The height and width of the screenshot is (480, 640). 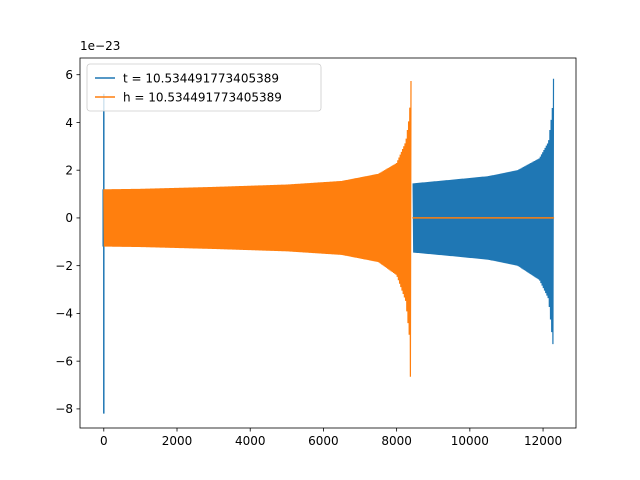 I want to click on series-oscillation-path, so click(x=483, y=211).